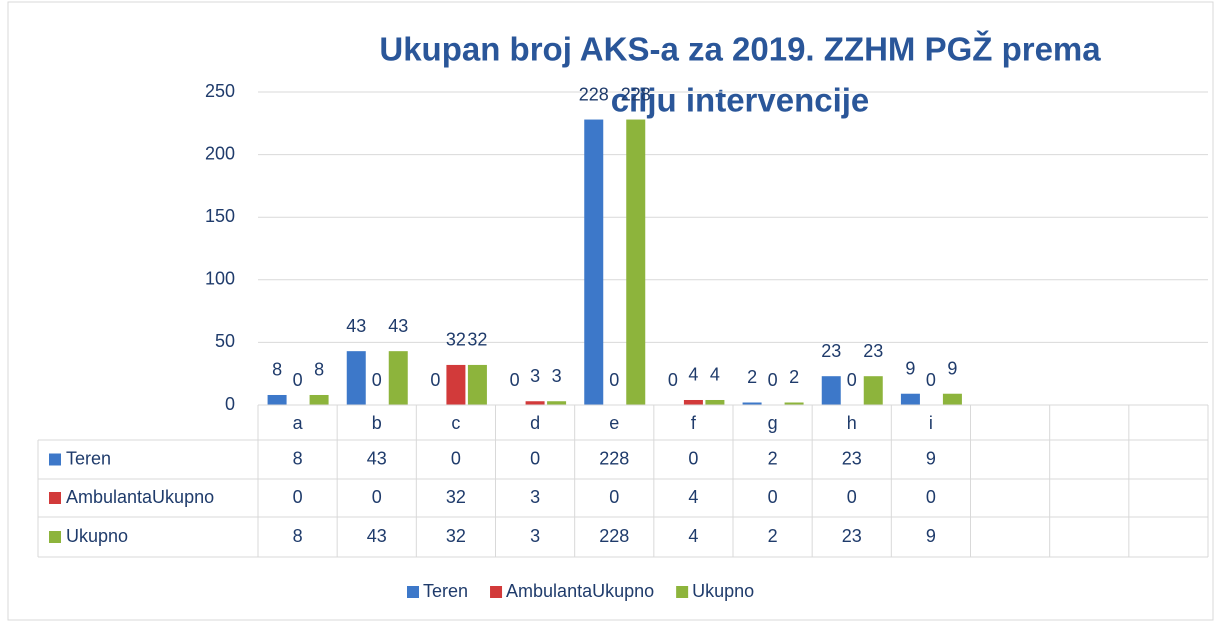 The image size is (1215, 623). What do you see at coordinates (88, 458) in the screenshot?
I see `table-row-label: Teren` at bounding box center [88, 458].